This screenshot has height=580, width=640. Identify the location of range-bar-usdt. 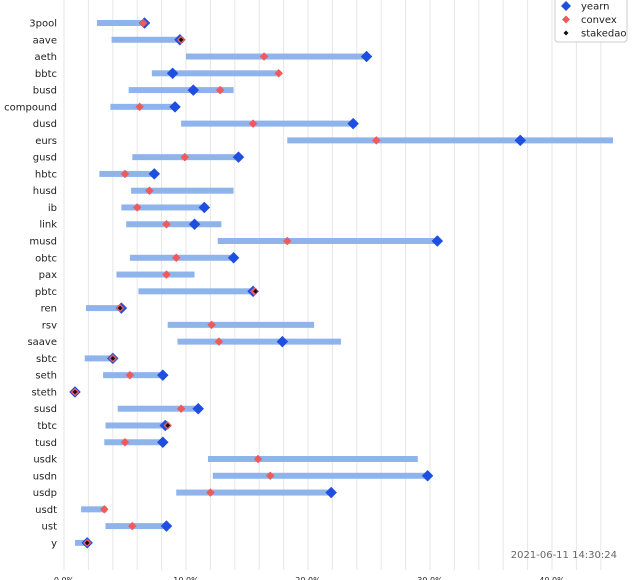
(94, 509).